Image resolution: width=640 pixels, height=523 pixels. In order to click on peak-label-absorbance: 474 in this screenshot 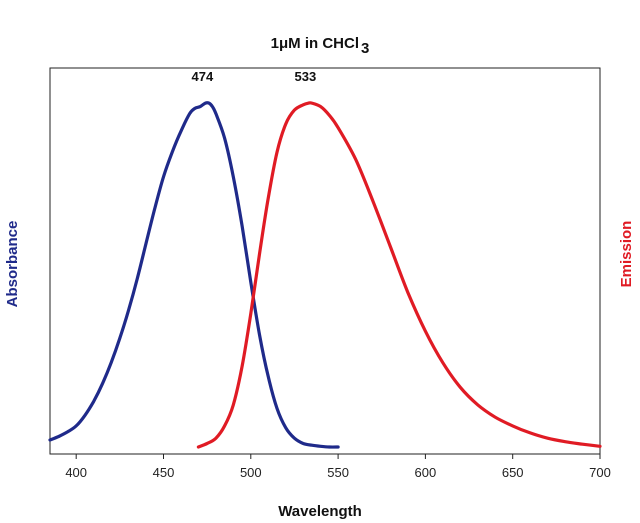, I will do `click(203, 76)`.